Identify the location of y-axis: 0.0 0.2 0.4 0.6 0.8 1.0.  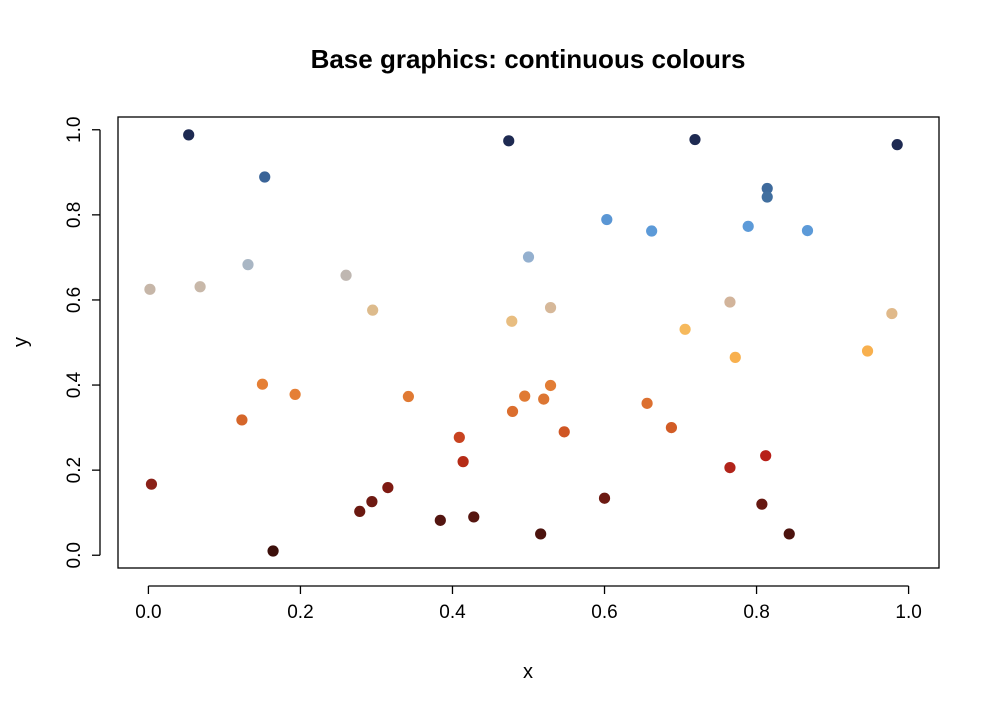
(82, 342).